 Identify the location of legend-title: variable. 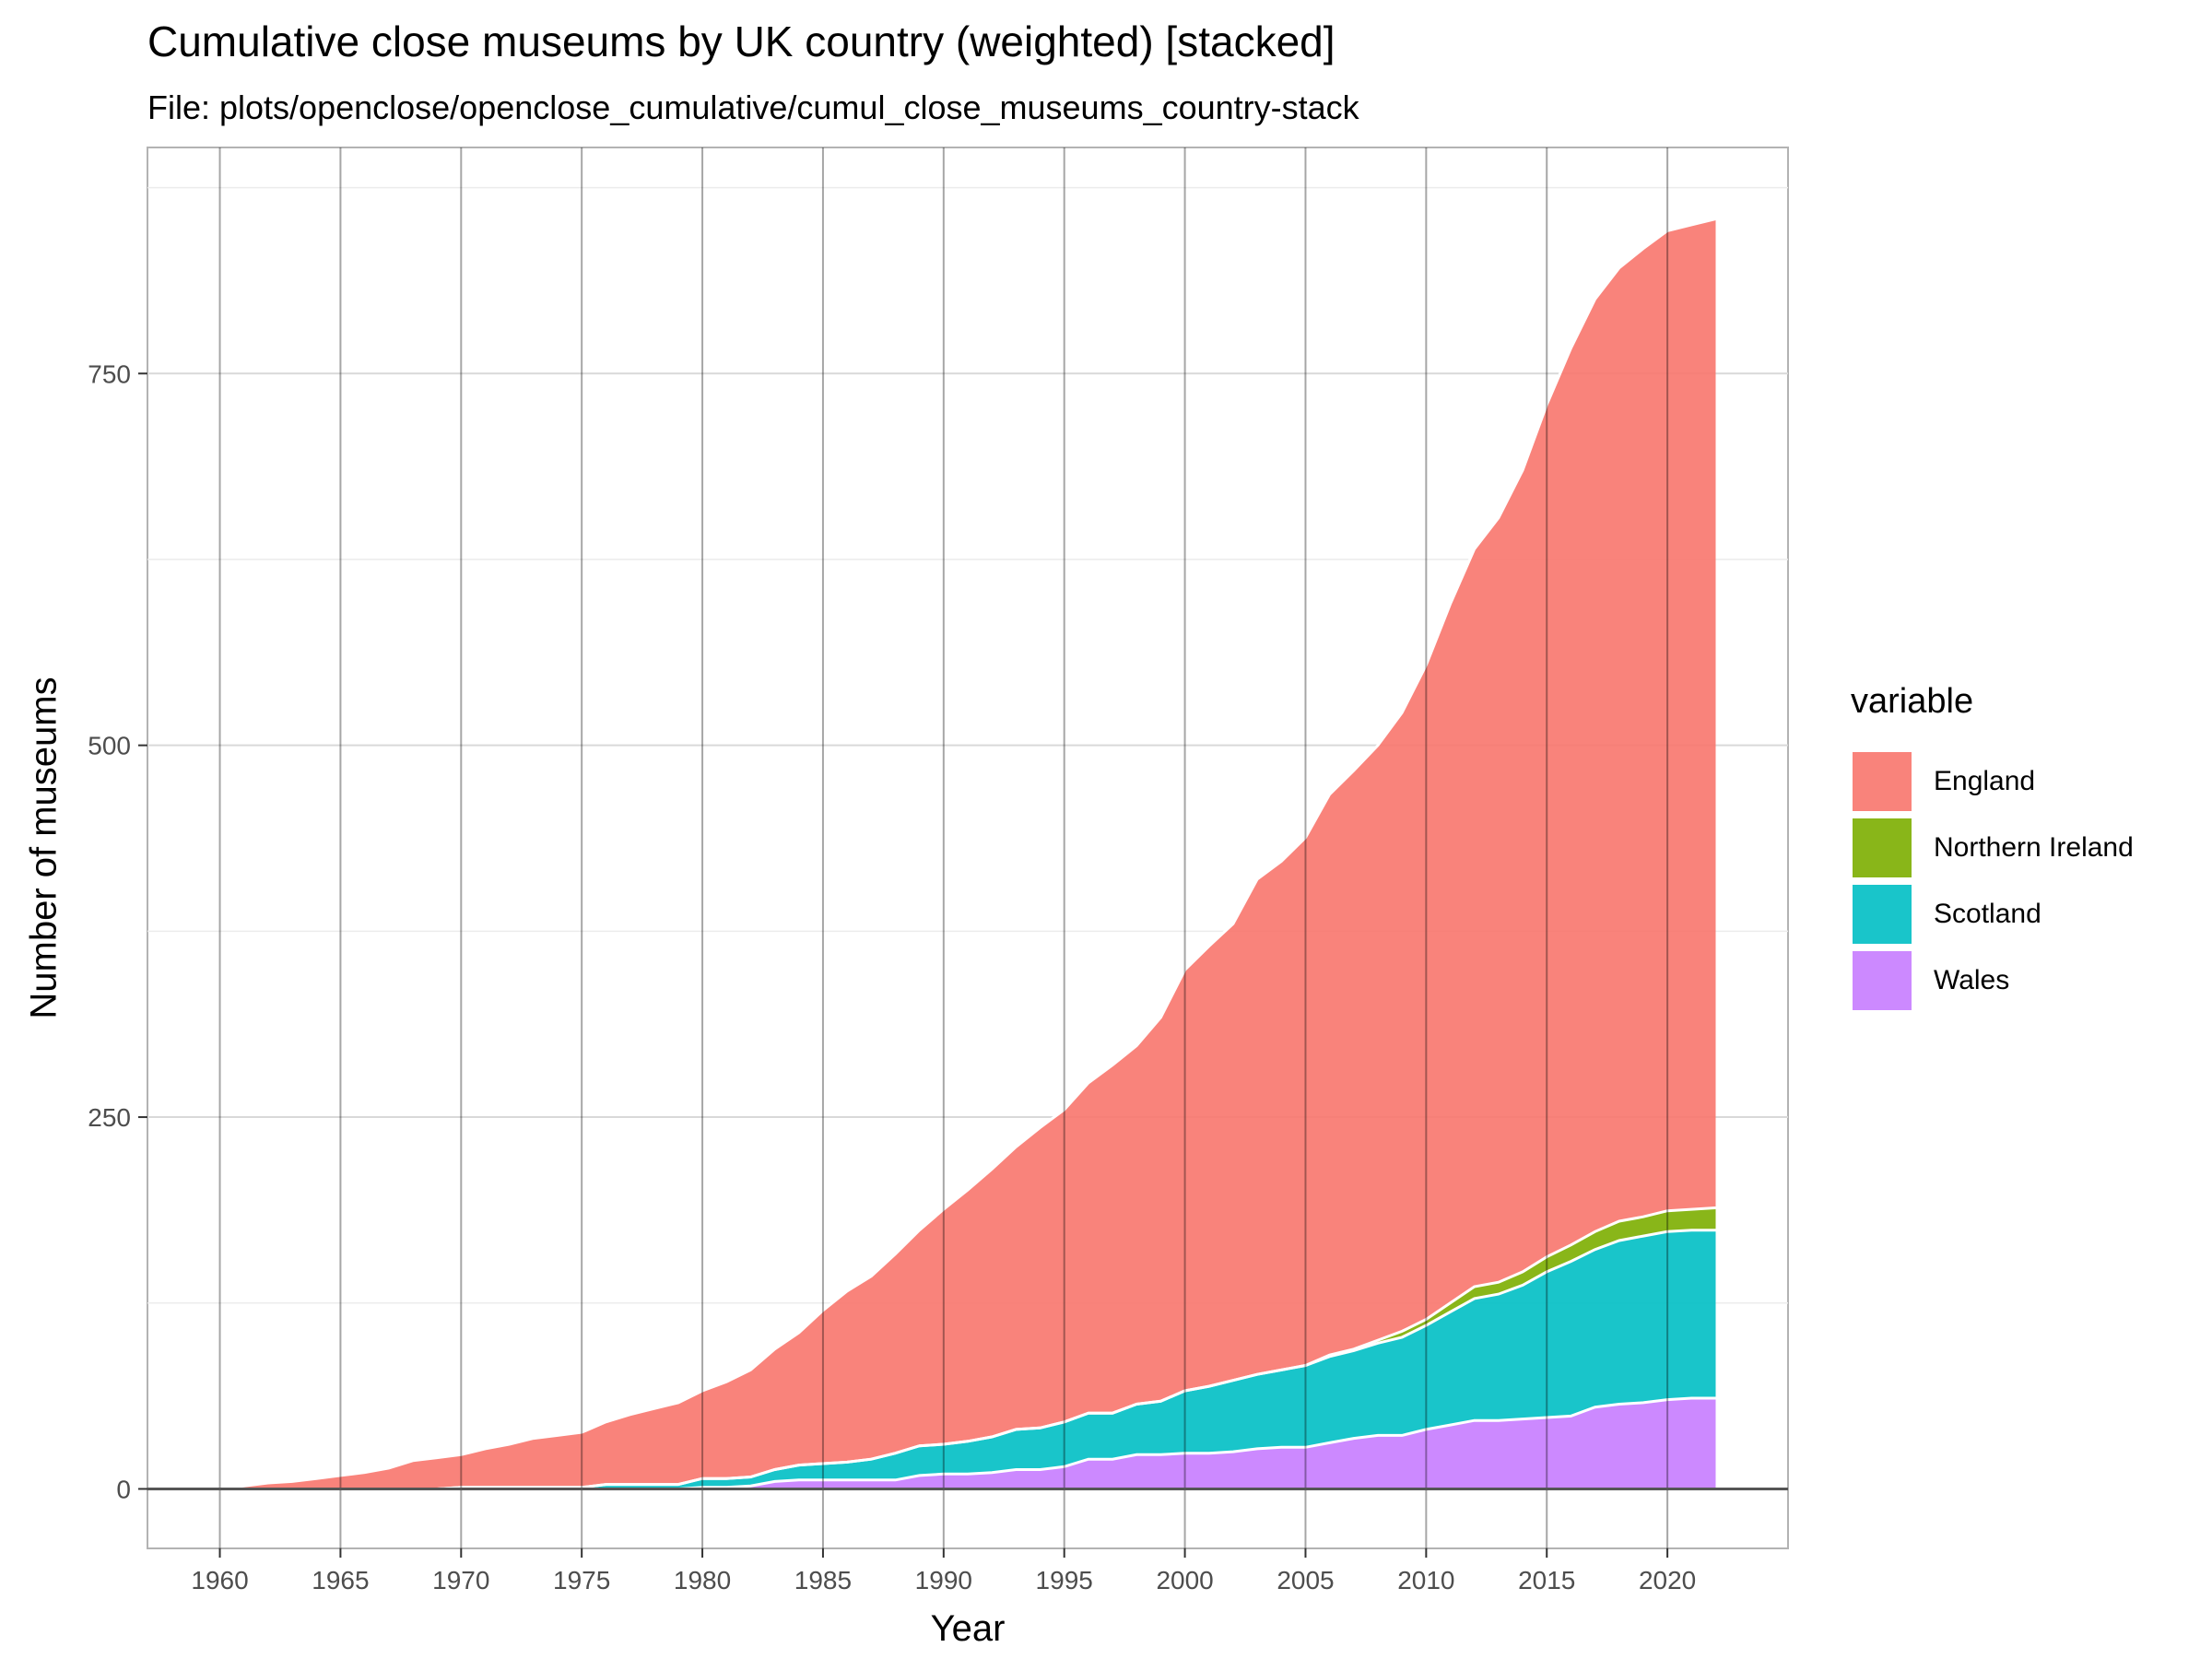
(1912, 701).